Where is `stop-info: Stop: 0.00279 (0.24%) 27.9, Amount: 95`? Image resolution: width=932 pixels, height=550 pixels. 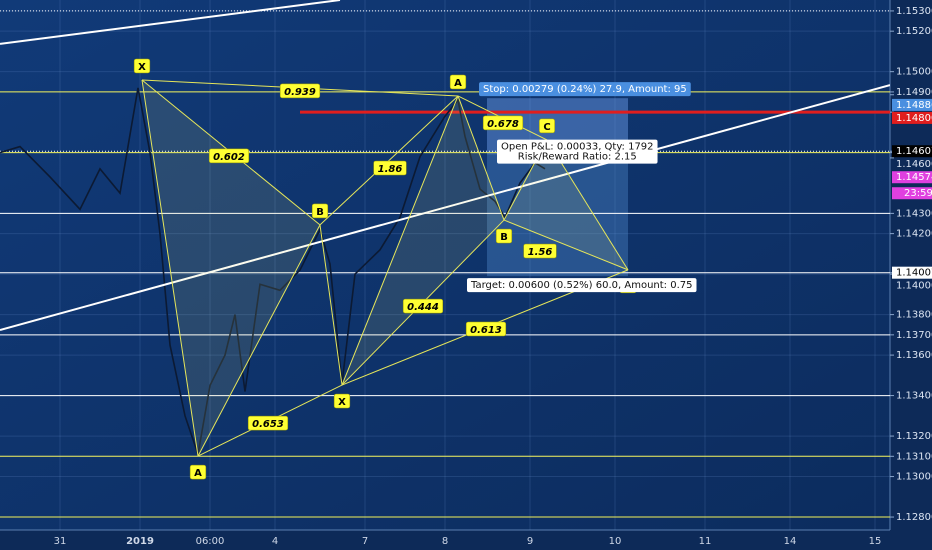 stop-info: Stop: 0.00279 (0.24%) 27.9, Amount: 95 is located at coordinates (585, 89).